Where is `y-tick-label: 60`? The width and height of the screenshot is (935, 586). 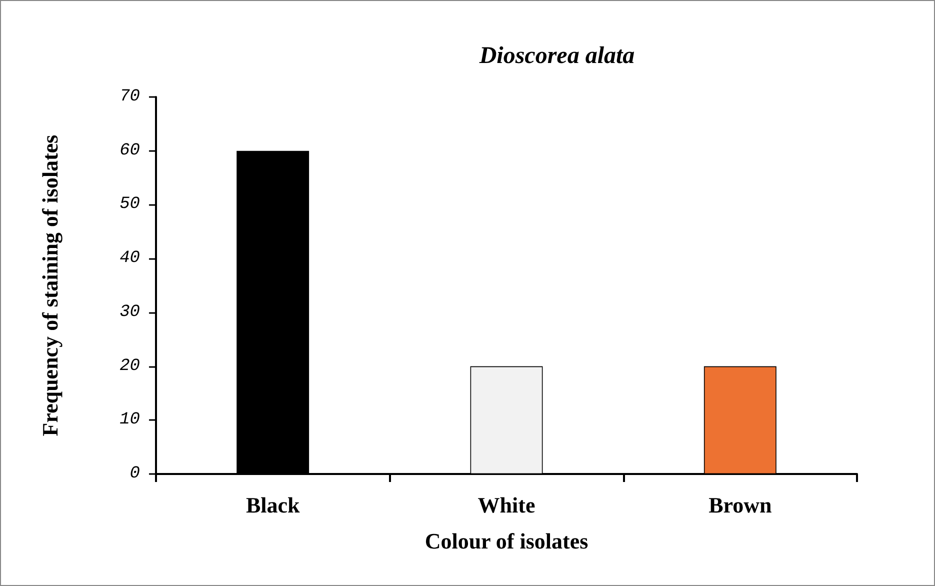 y-tick-label: 60 is located at coordinates (130, 150).